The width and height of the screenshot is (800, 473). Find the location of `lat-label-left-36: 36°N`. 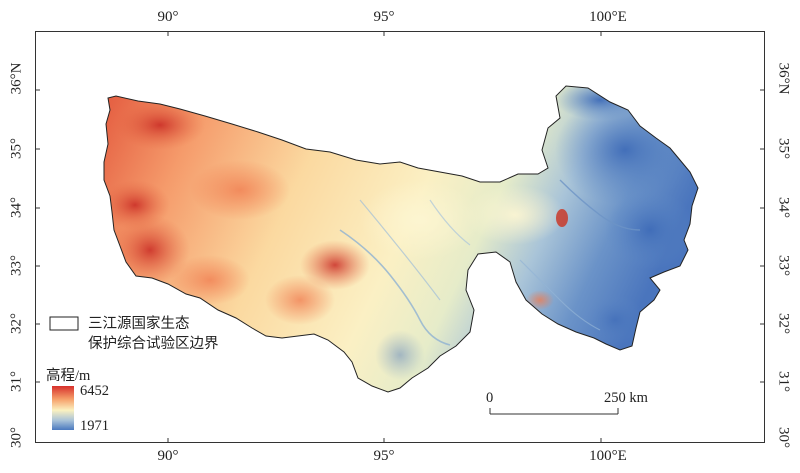

lat-label-left-36: 36°N is located at coordinates (16, 78).